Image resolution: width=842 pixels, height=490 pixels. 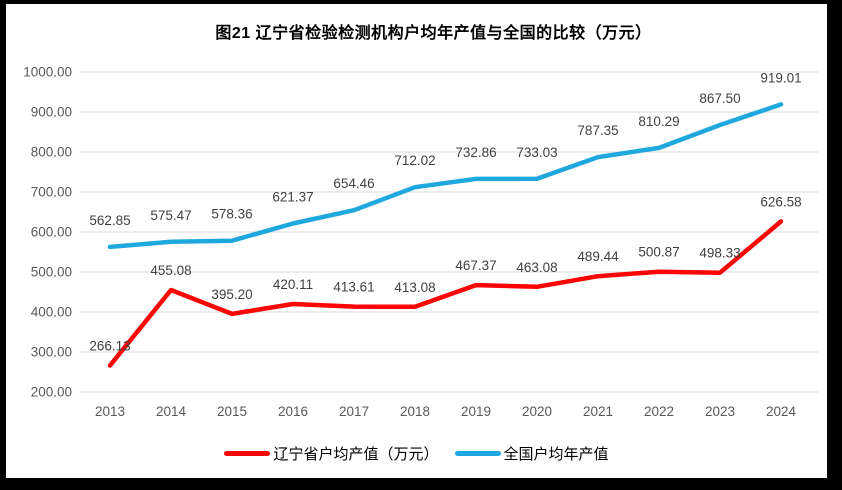 What do you see at coordinates (171, 411) in the screenshot?
I see `x-axis-tick-label: 2014` at bounding box center [171, 411].